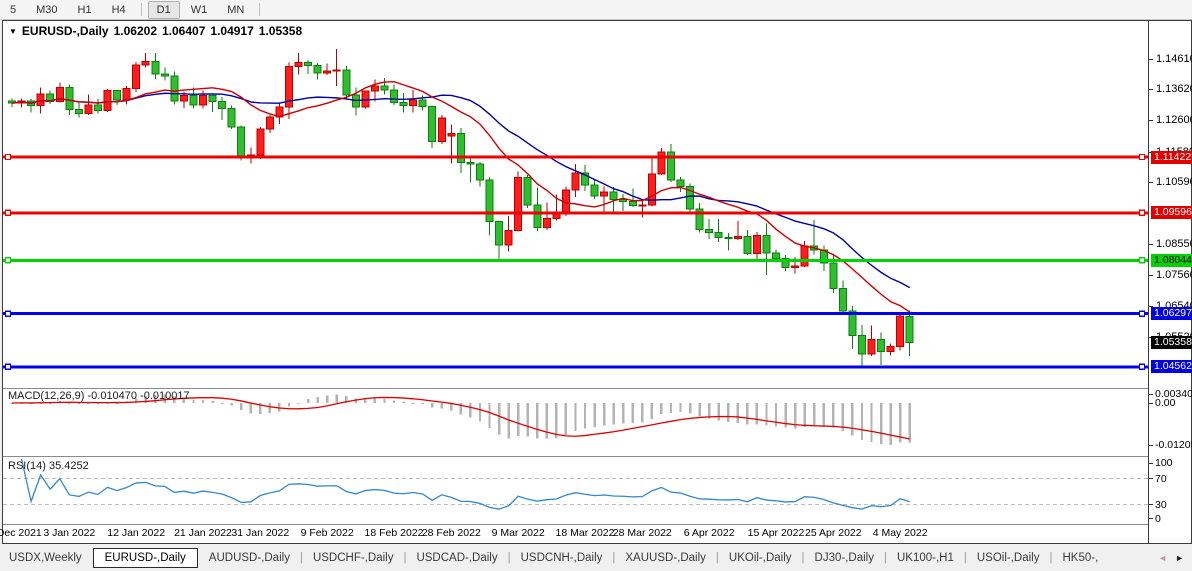 The width and height of the screenshot is (1192, 571). I want to click on symbol-tab-xauusd-daily: XAUUSD-,Daily, so click(665, 558).